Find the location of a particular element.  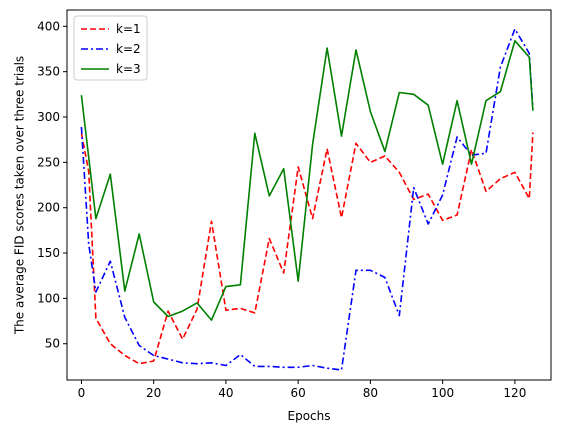

y-tick-label: 200 is located at coordinates (48, 208).